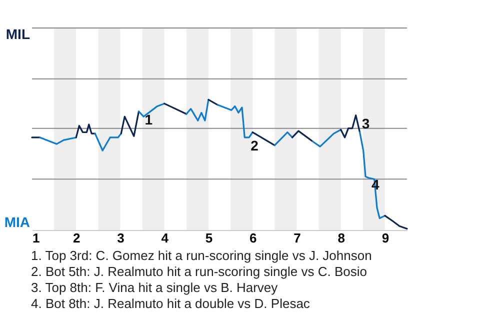 The height and width of the screenshot is (320, 480). I want to click on text: MIA, so click(17, 222).